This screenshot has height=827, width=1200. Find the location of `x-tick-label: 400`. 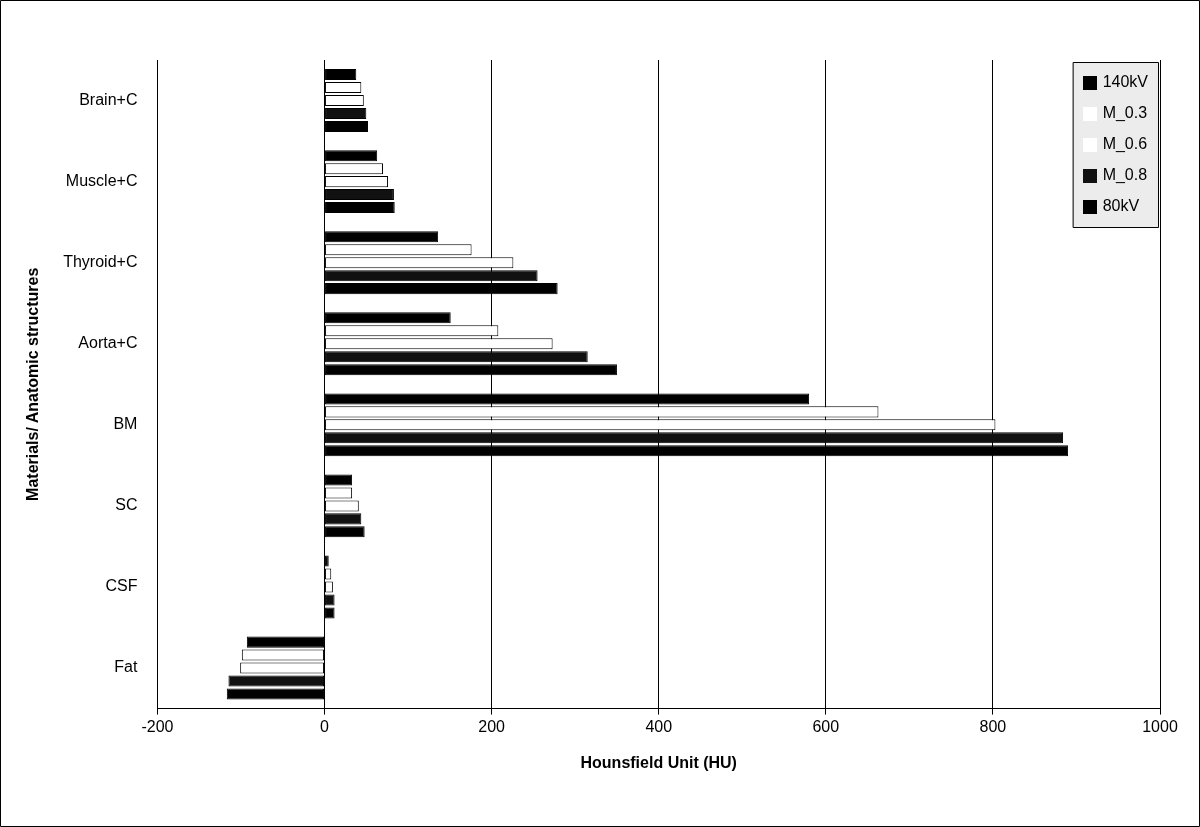

x-tick-label: 400 is located at coordinates (659, 726).